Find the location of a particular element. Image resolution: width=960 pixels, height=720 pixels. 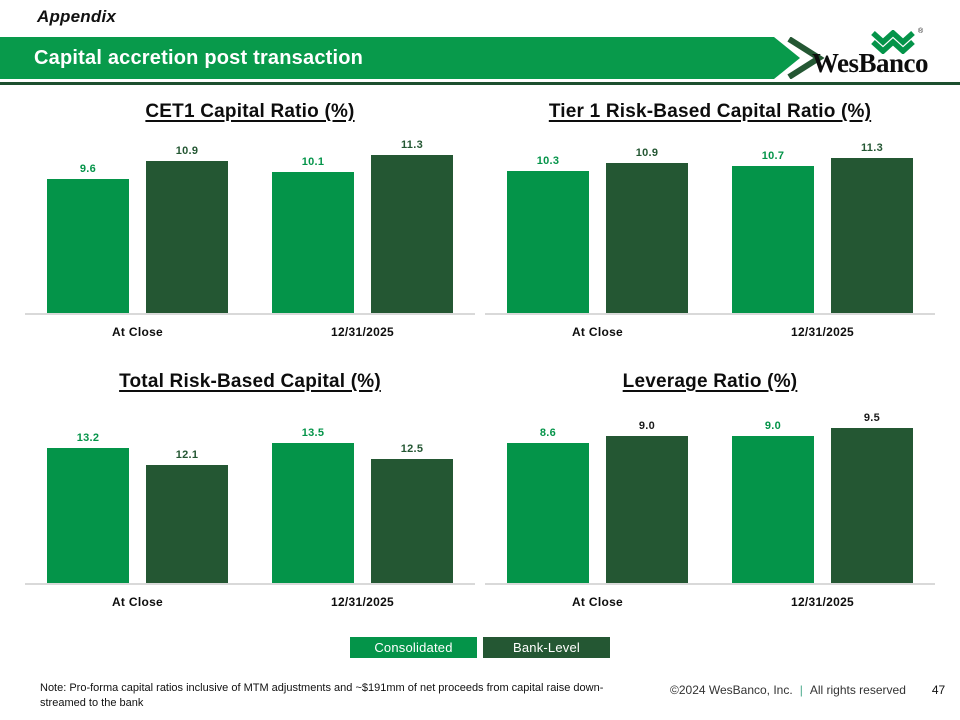

section-eyebrow: Appendix is located at coordinates (77, 16).